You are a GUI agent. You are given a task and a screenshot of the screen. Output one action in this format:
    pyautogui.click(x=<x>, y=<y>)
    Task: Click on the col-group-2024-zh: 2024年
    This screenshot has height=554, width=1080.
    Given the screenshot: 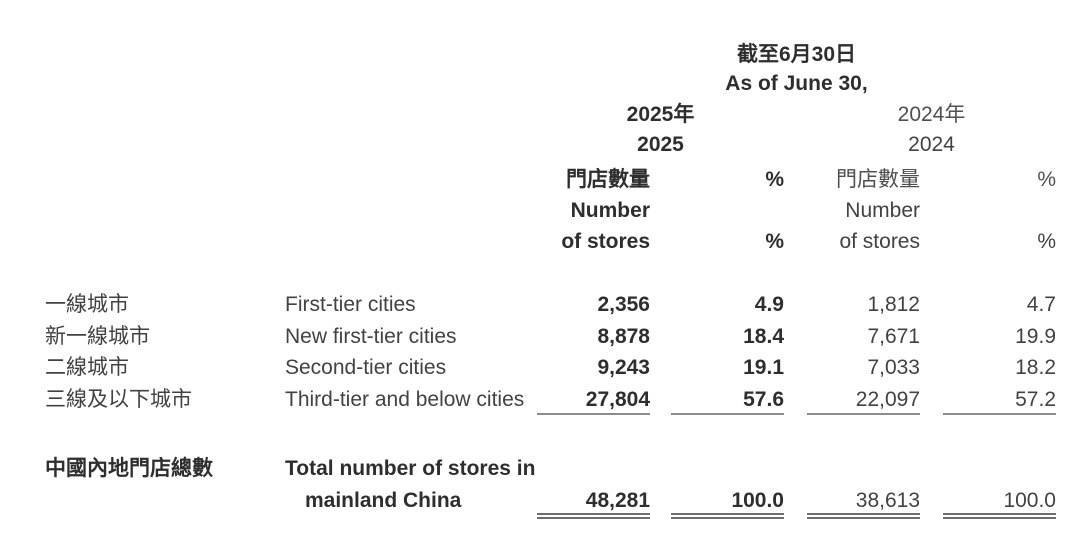 What is the action you would take?
    pyautogui.click(x=931, y=114)
    